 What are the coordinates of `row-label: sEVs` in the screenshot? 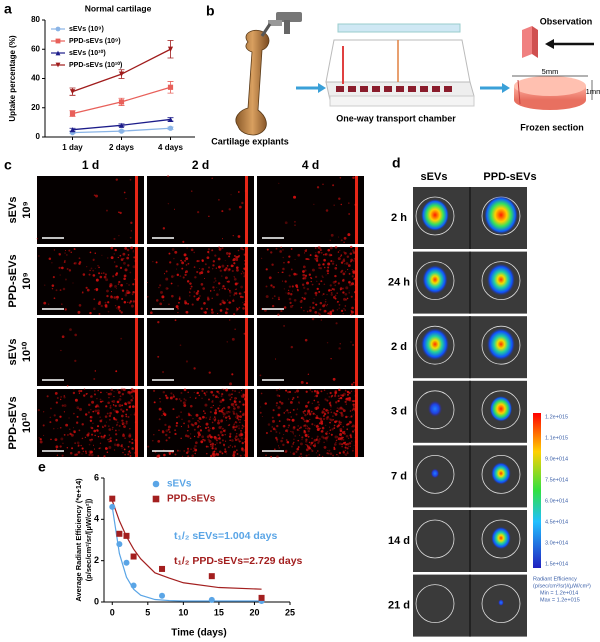 It's located at (13, 210).